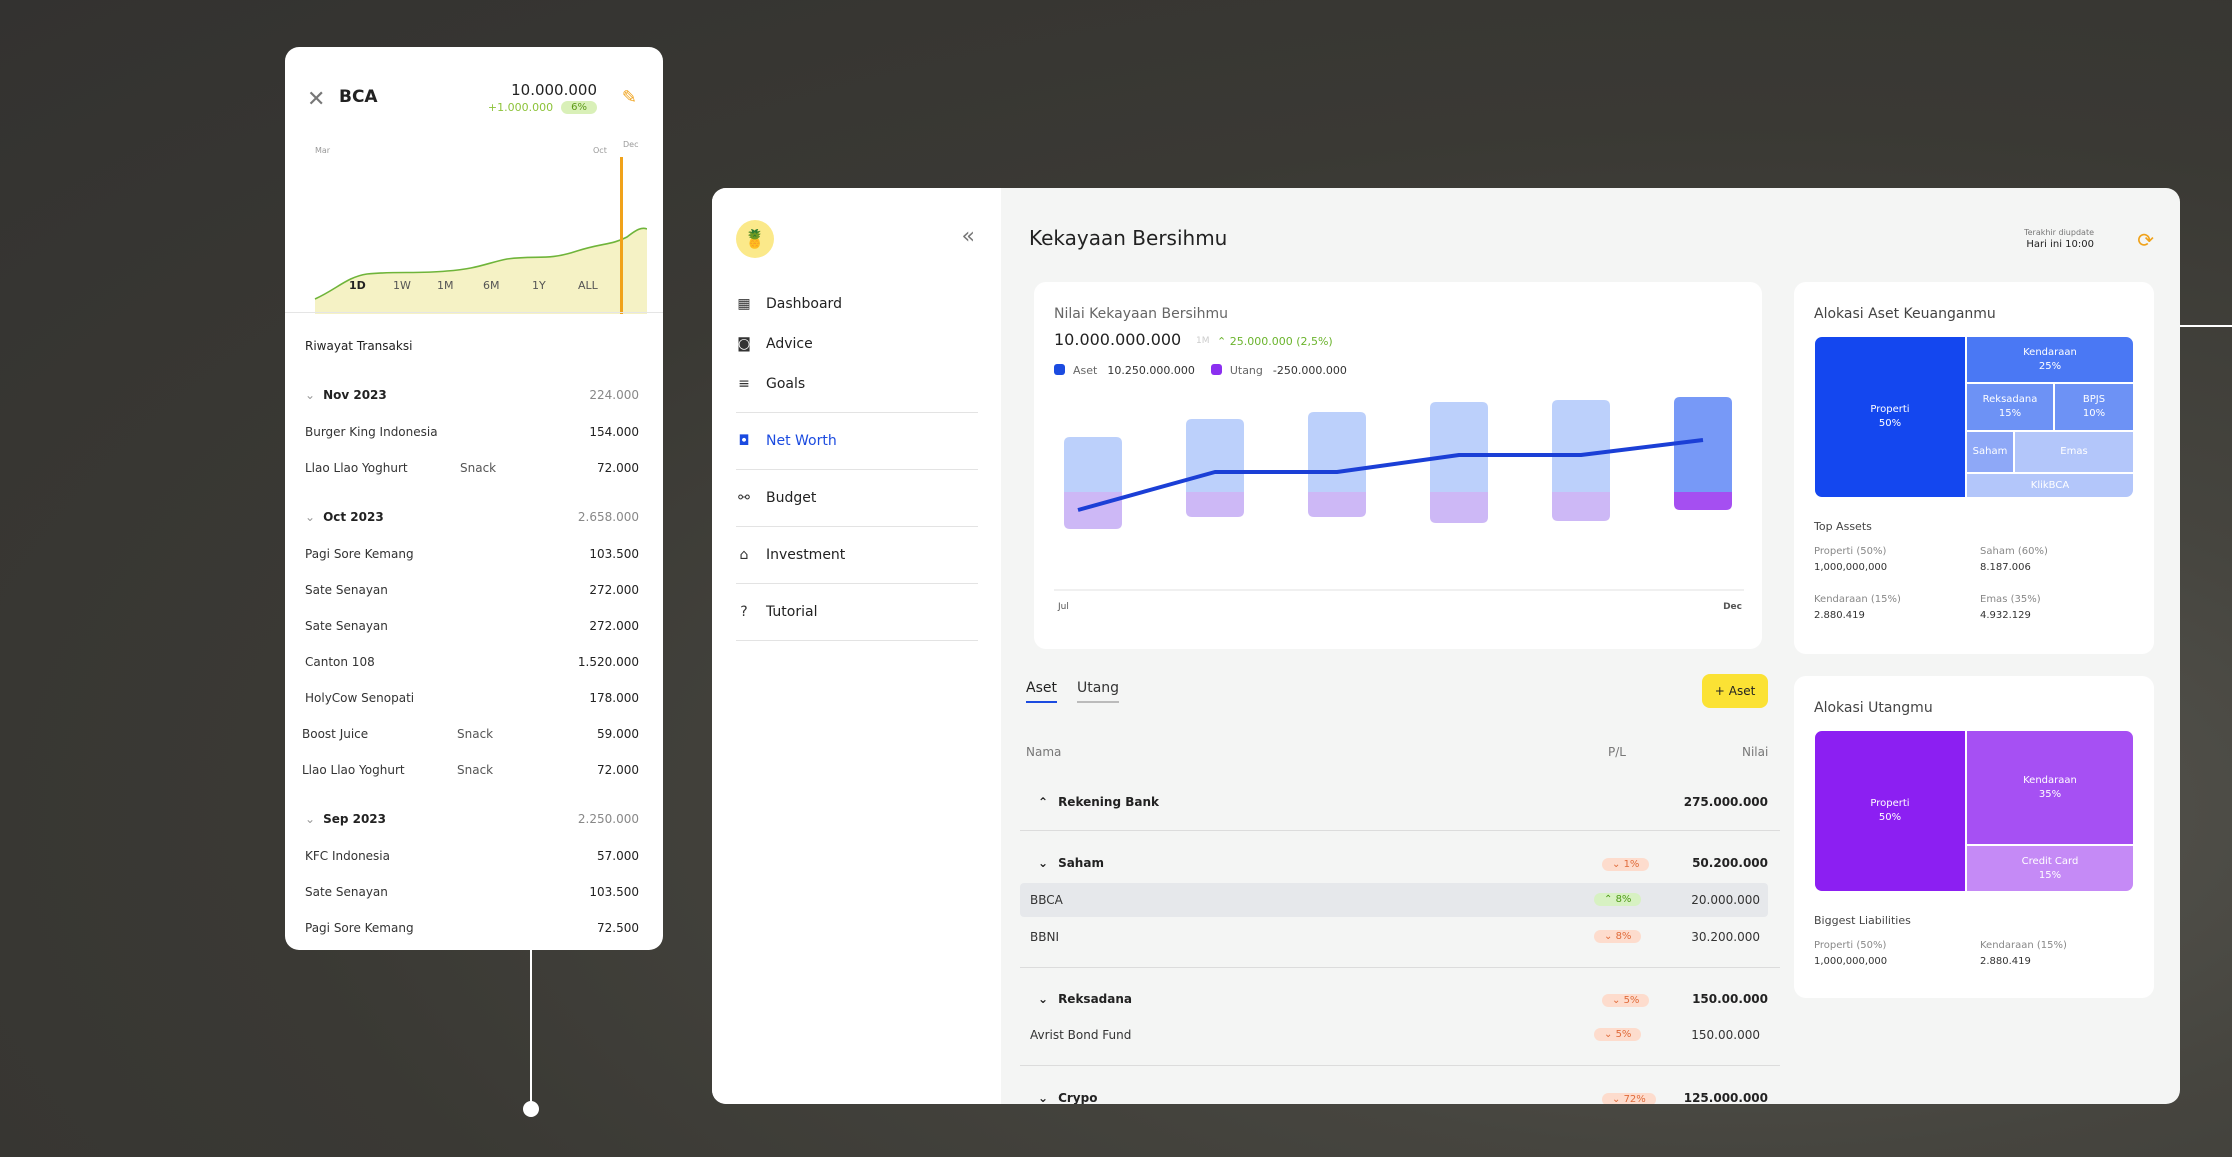 The width and height of the screenshot is (2232, 1157). What do you see at coordinates (1623, 1034) in the screenshot?
I see `pl-value: 5%` at bounding box center [1623, 1034].